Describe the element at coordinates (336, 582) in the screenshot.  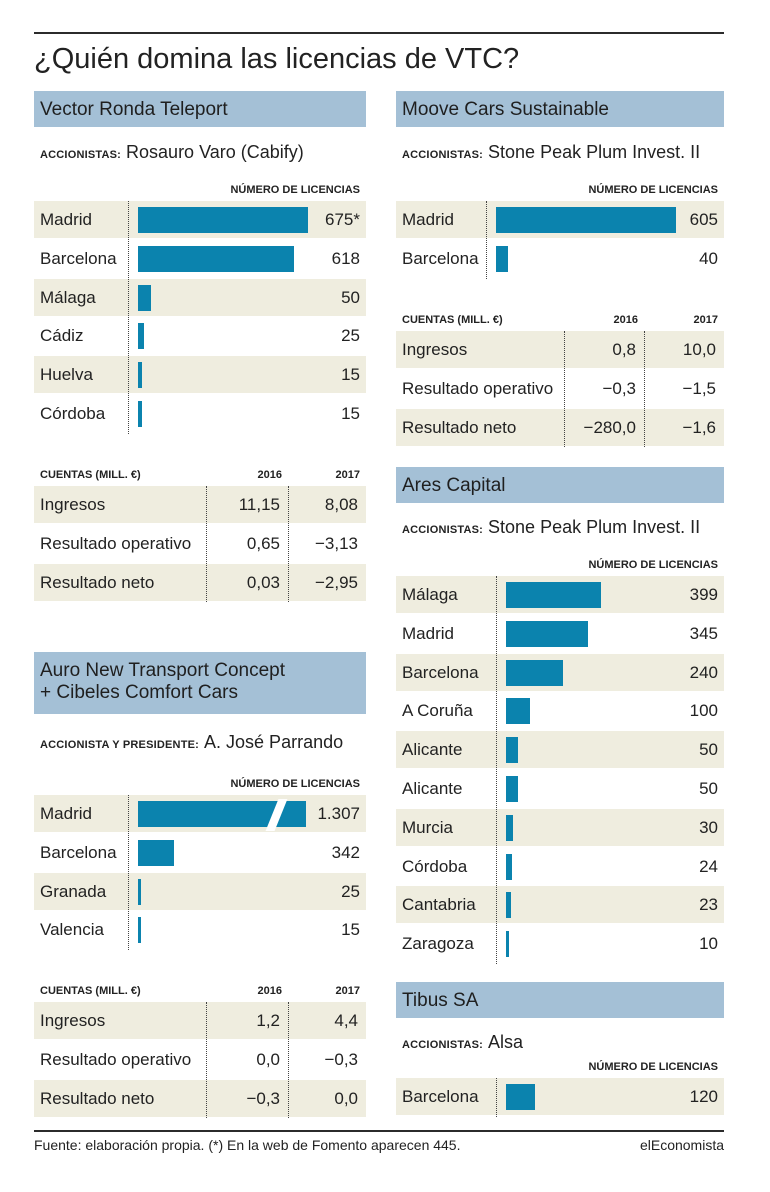
I see `accounts-value-2017: −2,95` at that location.